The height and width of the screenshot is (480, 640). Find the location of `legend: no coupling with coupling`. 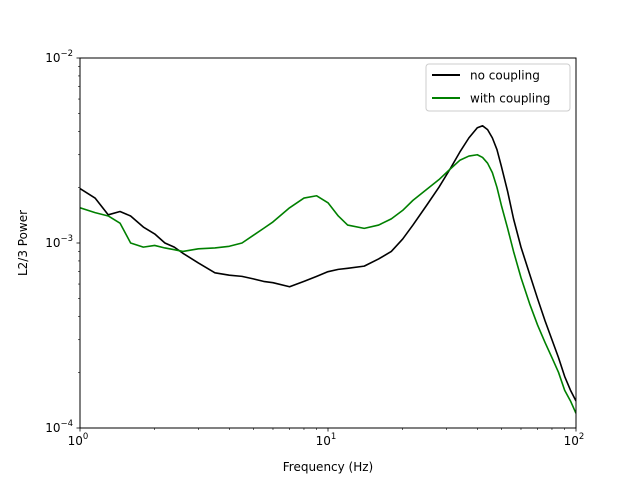

legend: no coupling with coupling is located at coordinates (498, 87).